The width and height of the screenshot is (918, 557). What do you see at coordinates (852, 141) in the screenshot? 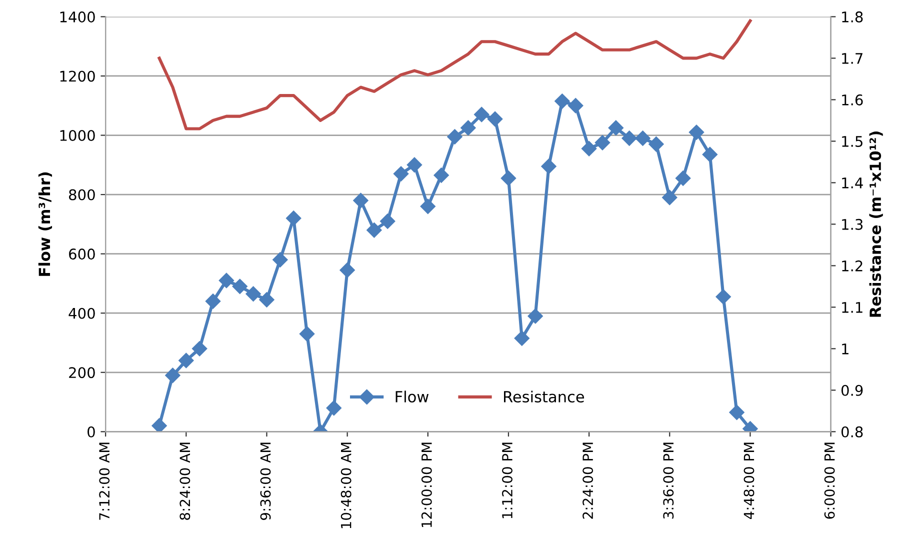
I see `y2-tick-label: 1.5` at bounding box center [852, 141].